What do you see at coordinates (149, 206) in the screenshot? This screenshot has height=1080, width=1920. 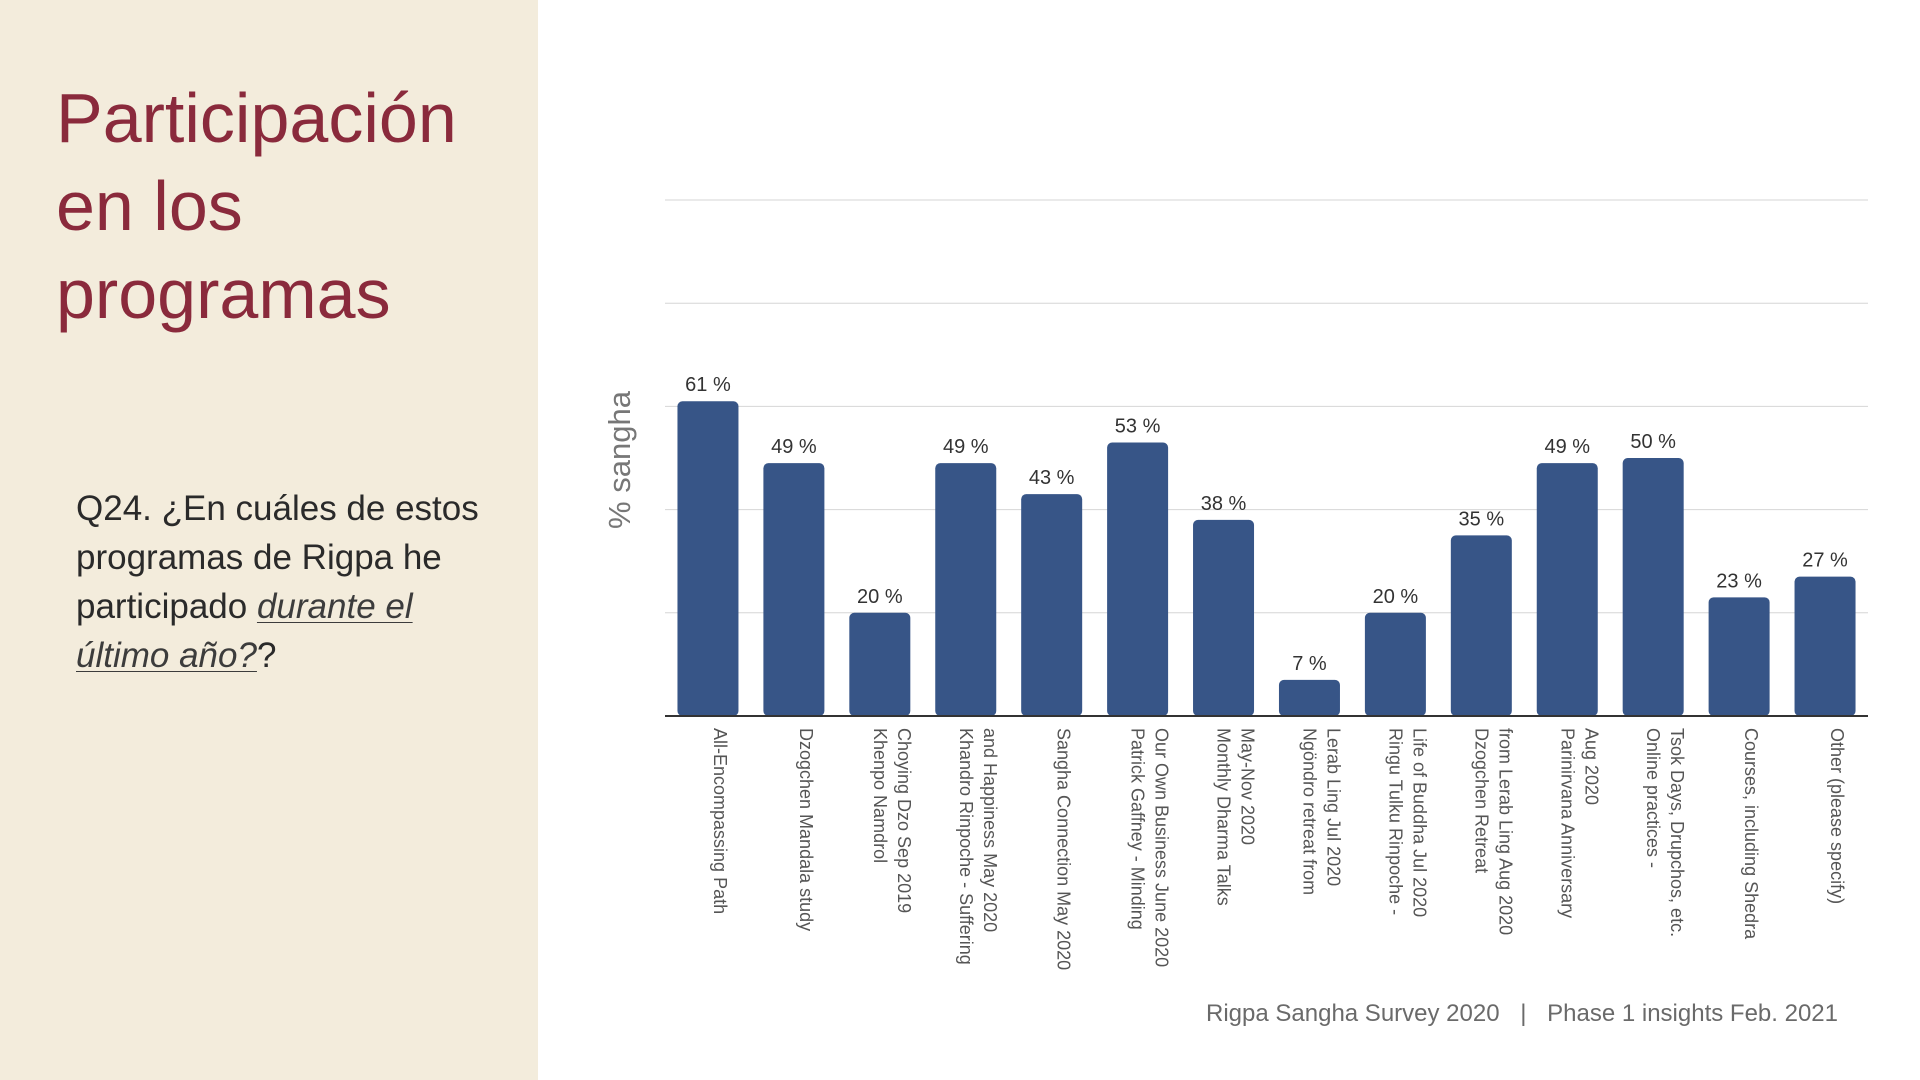 I see `title-line: en los` at bounding box center [149, 206].